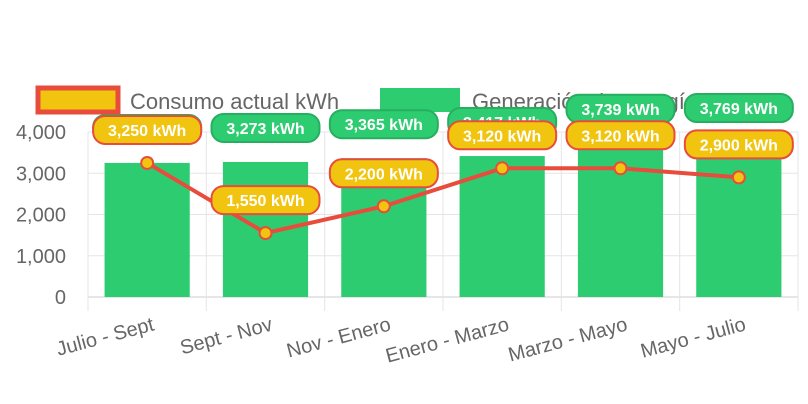 This screenshot has height=404, width=808. I want to click on legend-item-consumo: Consumo actual kWh, so click(187, 100).